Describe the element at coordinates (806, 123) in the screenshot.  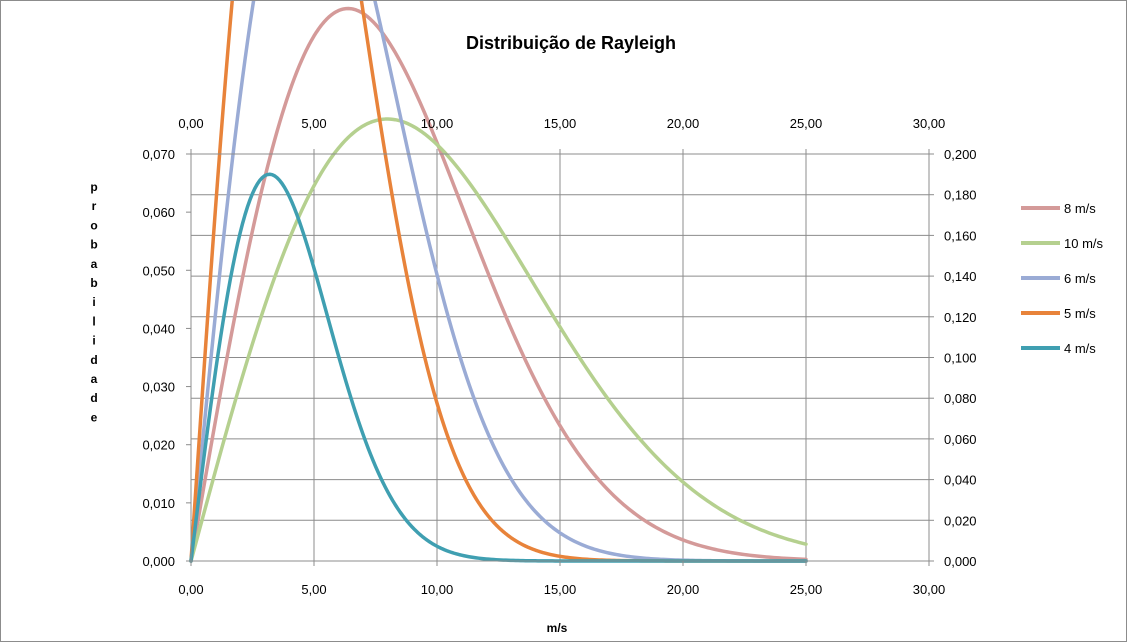
I see `x-top-tick-label: 25,00` at that location.